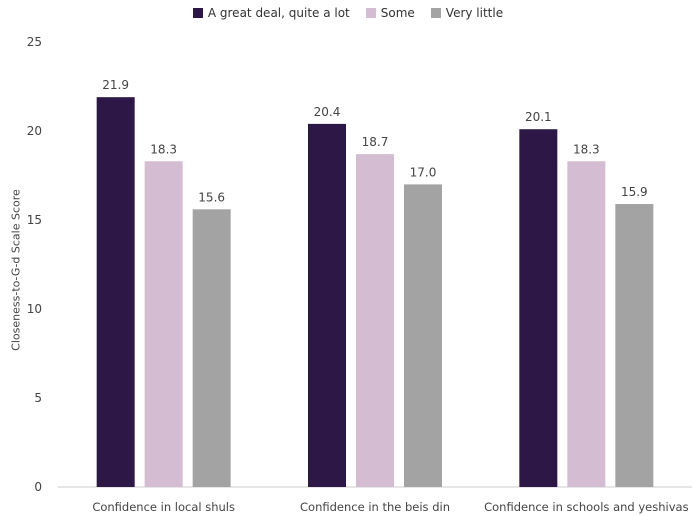 This screenshot has width=696, height=516. I want to click on y-tick-label: 10, so click(34, 309).